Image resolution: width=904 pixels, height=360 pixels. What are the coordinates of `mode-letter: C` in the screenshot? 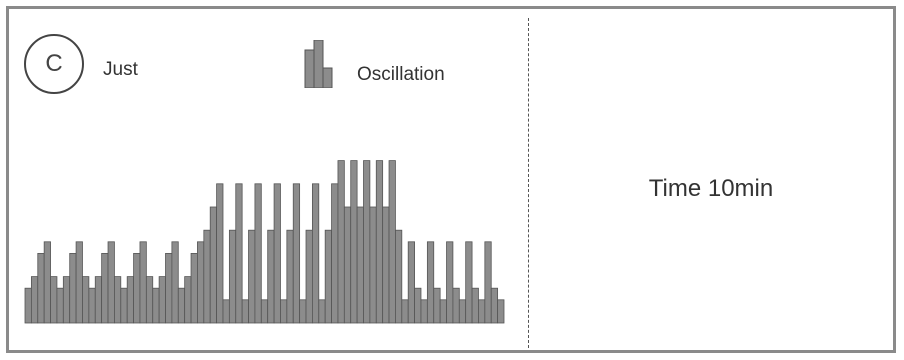 It's located at (54, 63).